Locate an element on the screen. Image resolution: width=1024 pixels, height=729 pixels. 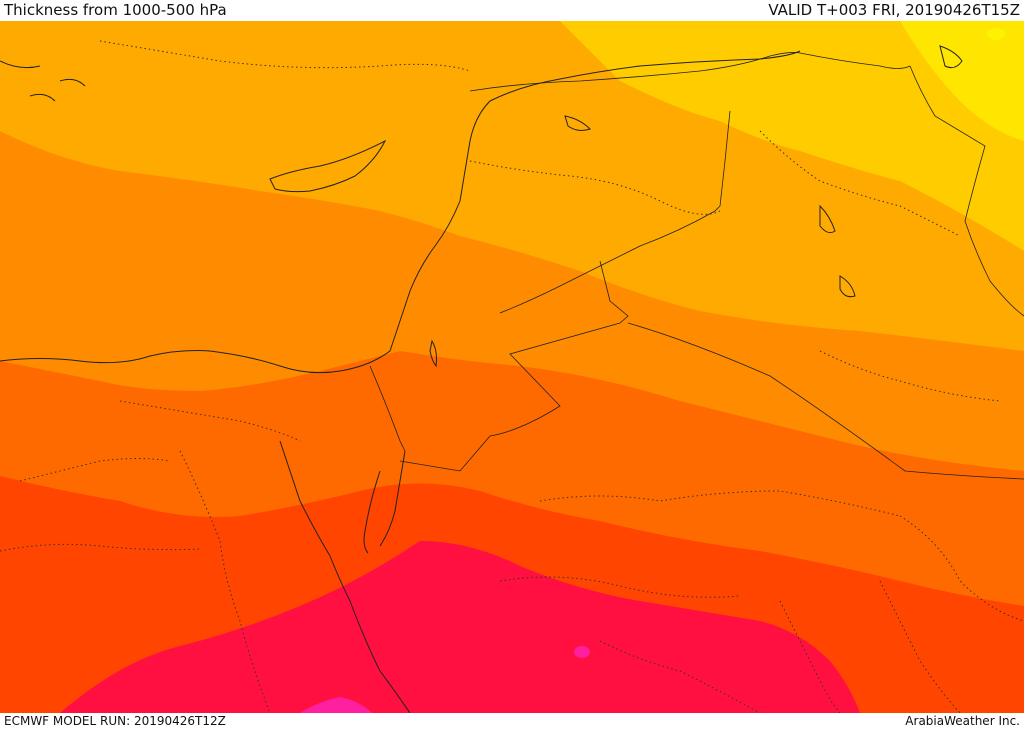
gulf-of-suez is located at coordinates (372, 512).